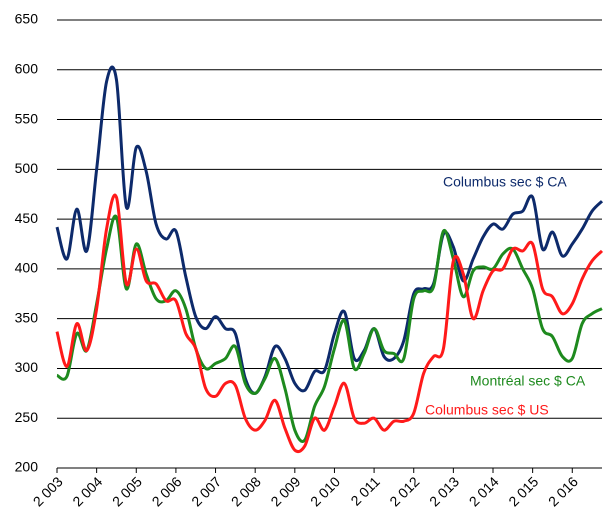 This screenshot has width=607, height=527. What do you see at coordinates (27, 168) in the screenshot?
I see `y-tick-label: 500` at bounding box center [27, 168].